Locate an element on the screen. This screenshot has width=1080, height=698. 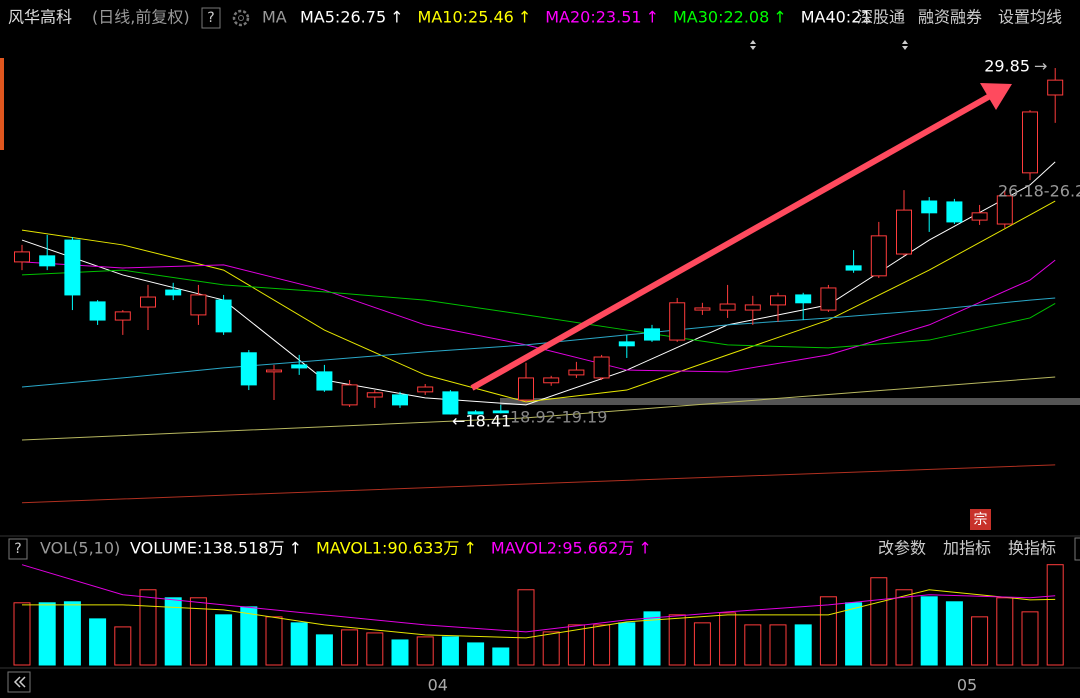
vol-lines is located at coordinates (538, 601).